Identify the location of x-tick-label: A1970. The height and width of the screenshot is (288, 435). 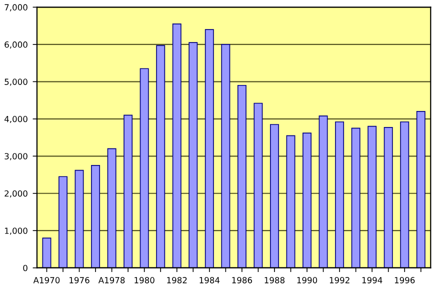
(46, 280).